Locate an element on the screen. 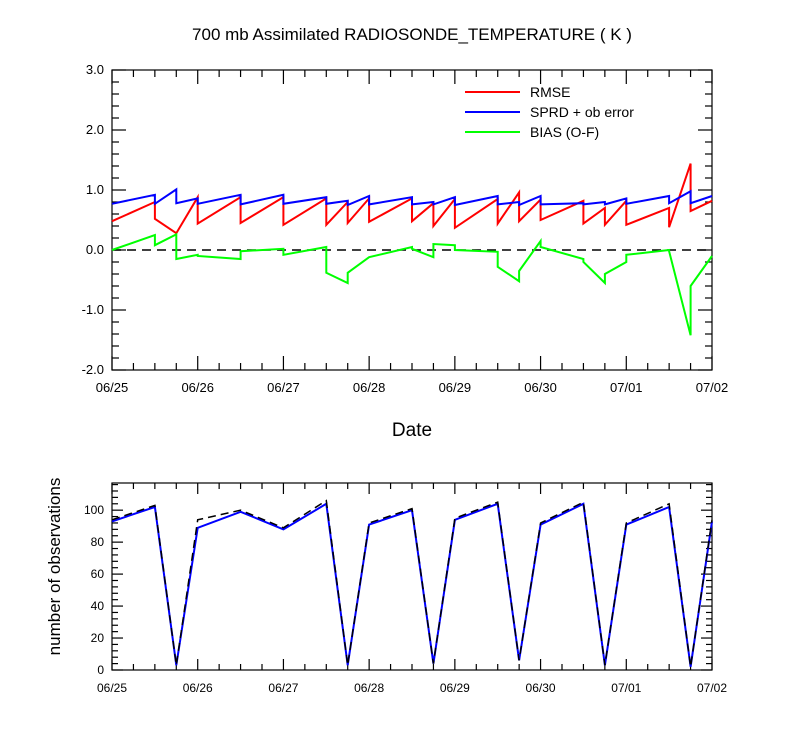 Image resolution: width=800 pixels, height=750 pixels. y-tick-label: 60 is located at coordinates (98, 574).